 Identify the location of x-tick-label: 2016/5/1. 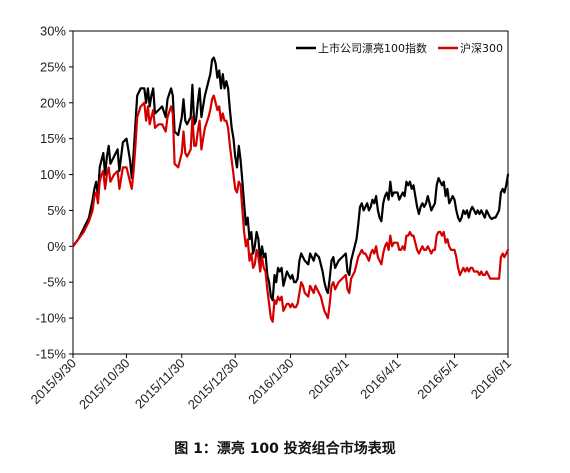
(437, 379).